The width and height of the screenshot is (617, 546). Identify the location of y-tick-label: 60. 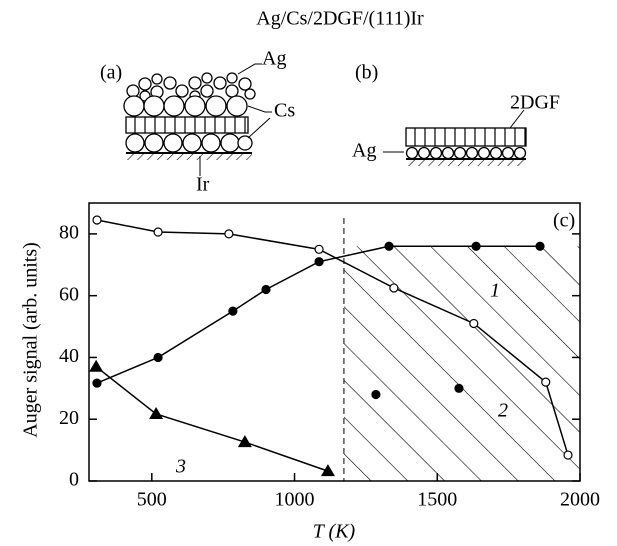
(69, 294).